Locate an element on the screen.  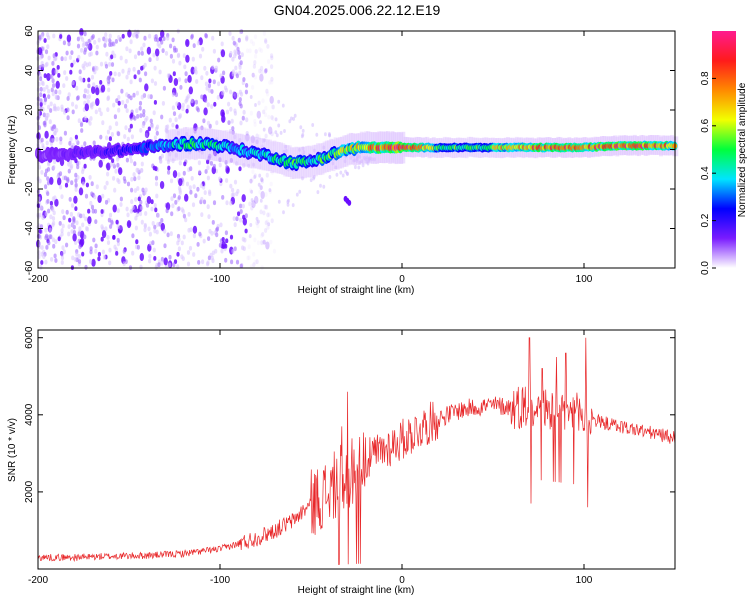
colorbar-tick-label: 0.2 is located at coordinates (705, 220).